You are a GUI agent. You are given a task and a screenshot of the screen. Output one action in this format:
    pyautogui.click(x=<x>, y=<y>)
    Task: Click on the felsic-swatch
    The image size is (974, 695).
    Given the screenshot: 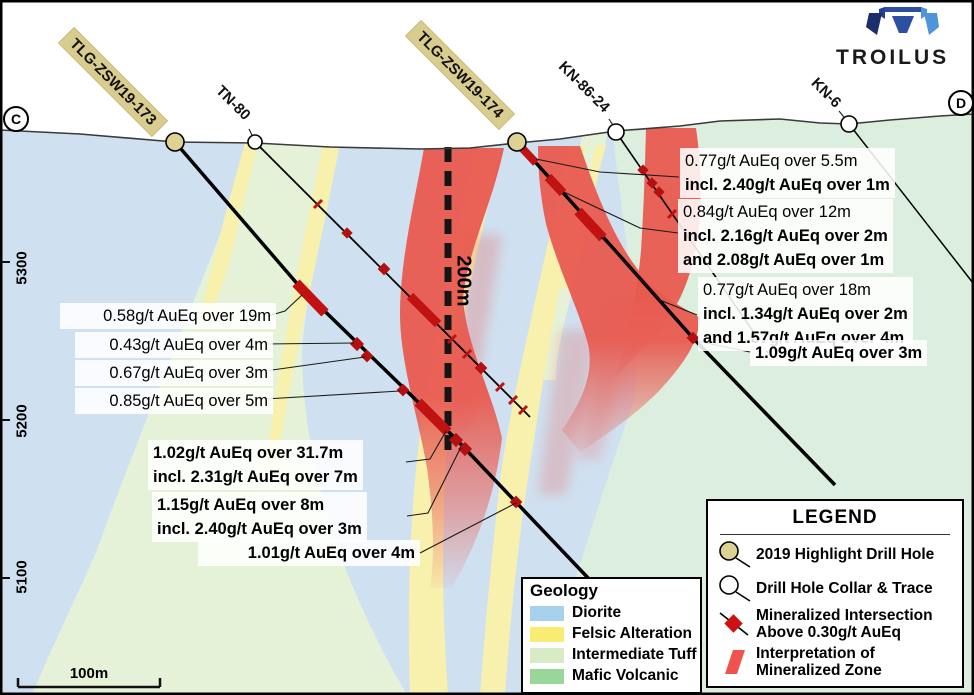 What is the action you would take?
    pyautogui.click(x=547, y=634)
    